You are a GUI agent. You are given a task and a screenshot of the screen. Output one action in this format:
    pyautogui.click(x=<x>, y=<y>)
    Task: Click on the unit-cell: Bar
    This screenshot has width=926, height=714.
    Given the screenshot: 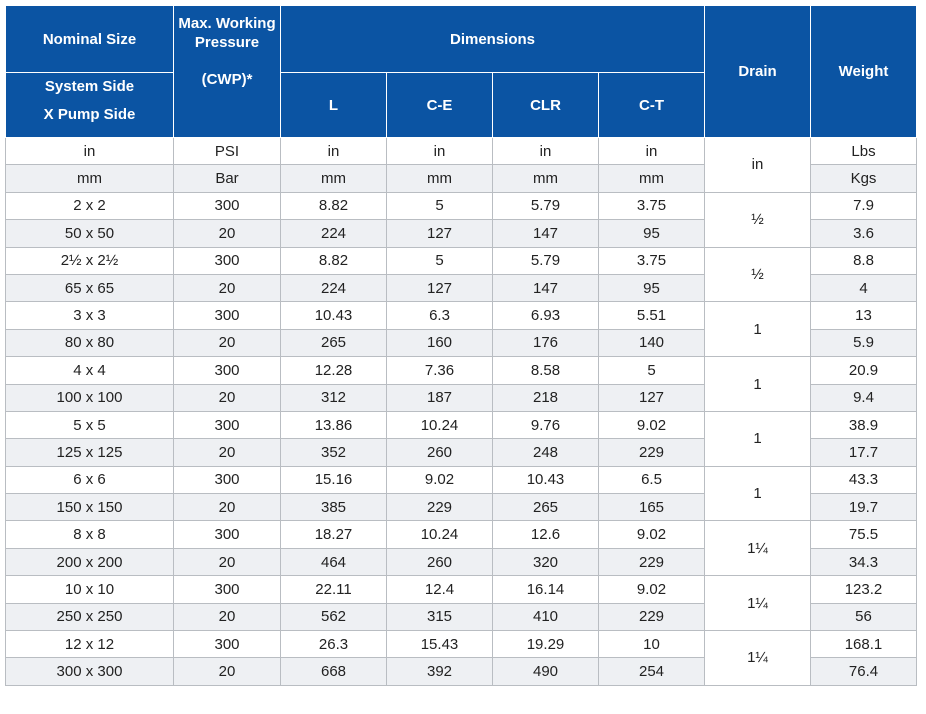 What is the action you would take?
    pyautogui.click(x=227, y=178)
    